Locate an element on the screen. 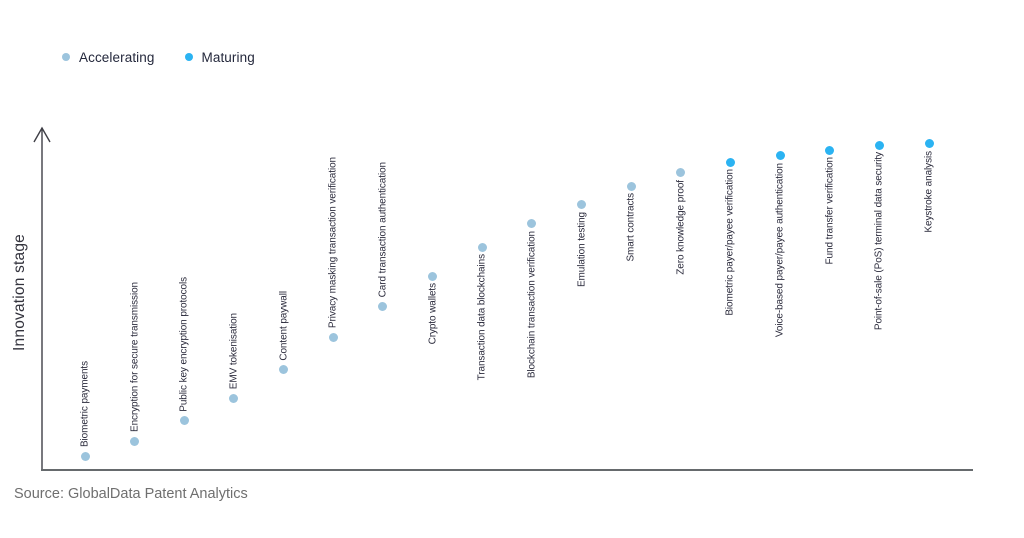 This screenshot has width=1024, height=538. source-note: Source: GlobalData Patent Analytics is located at coordinates (131, 494).